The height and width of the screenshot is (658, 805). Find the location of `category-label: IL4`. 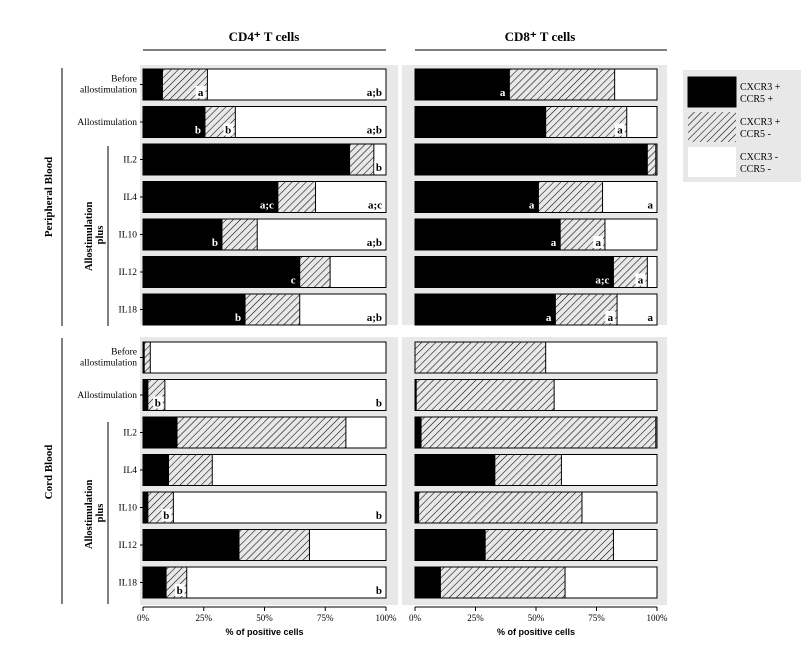

category-label: IL4 is located at coordinates (130, 198).